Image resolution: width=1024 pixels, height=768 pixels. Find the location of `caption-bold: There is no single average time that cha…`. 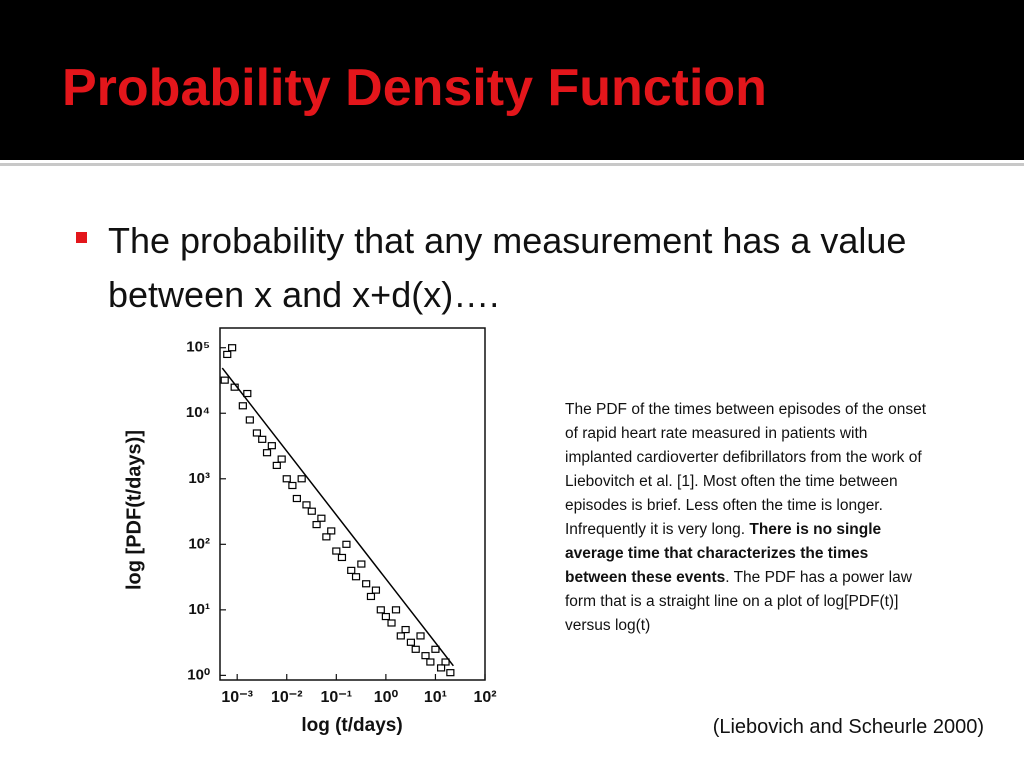

caption-bold: There is no single average time that cha… is located at coordinates (723, 553).